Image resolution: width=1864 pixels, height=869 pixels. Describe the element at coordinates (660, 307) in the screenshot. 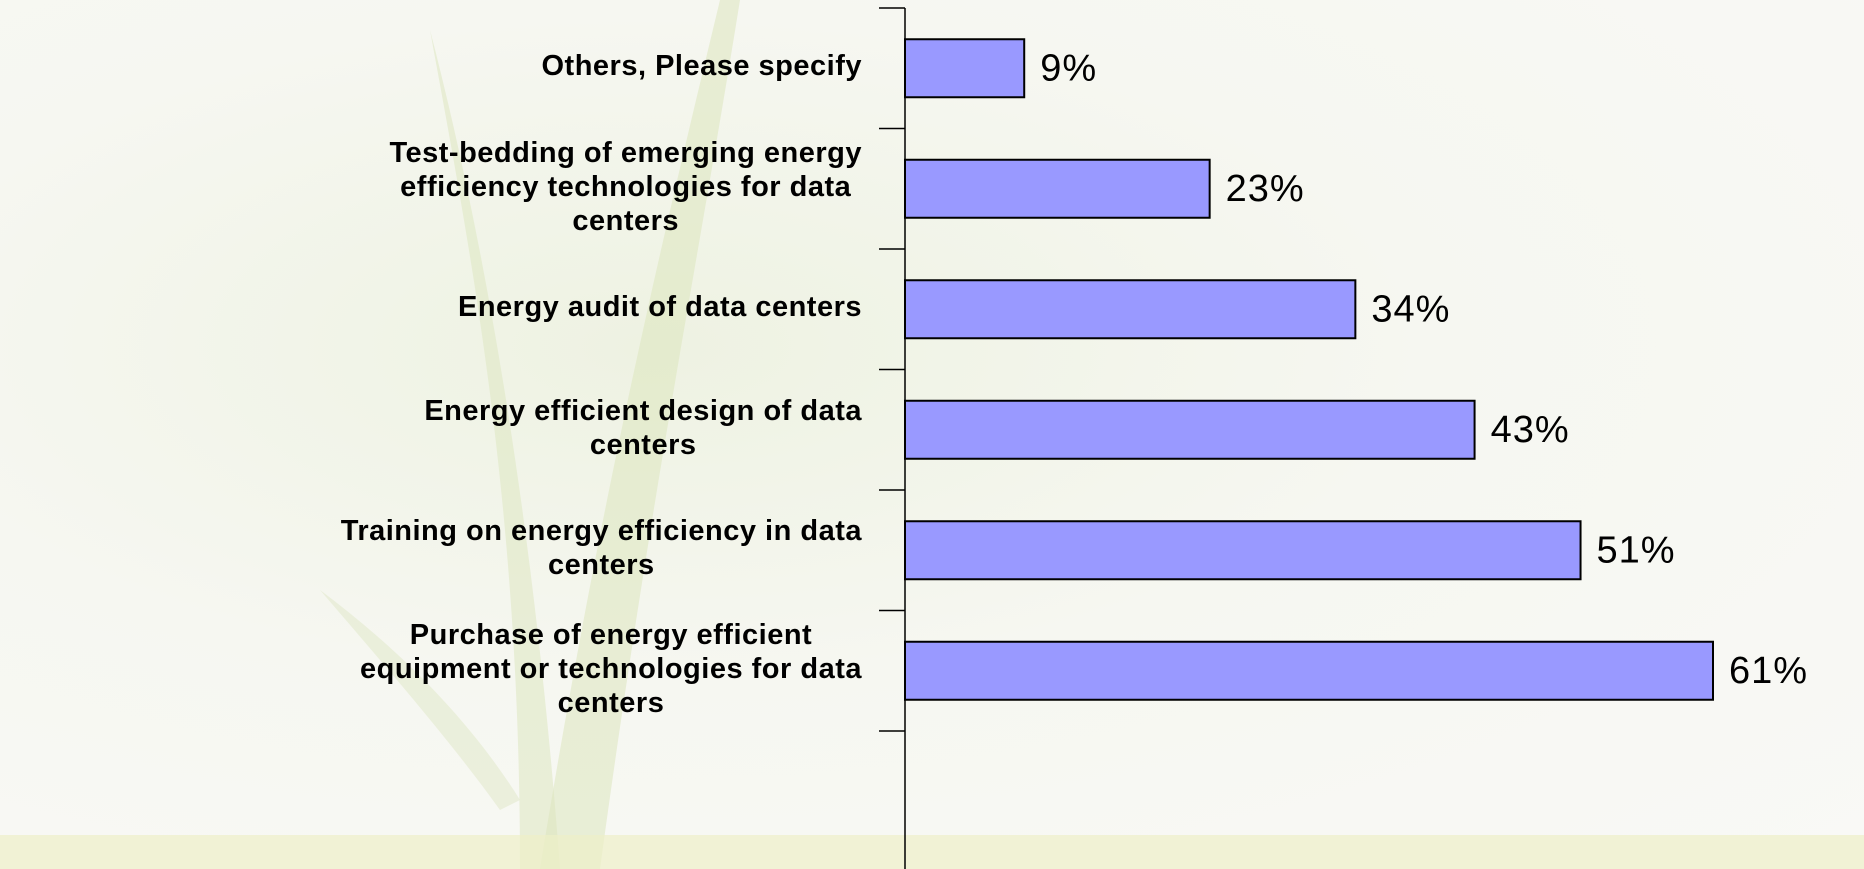

I see `category-label: Energy audit of data centers` at that location.